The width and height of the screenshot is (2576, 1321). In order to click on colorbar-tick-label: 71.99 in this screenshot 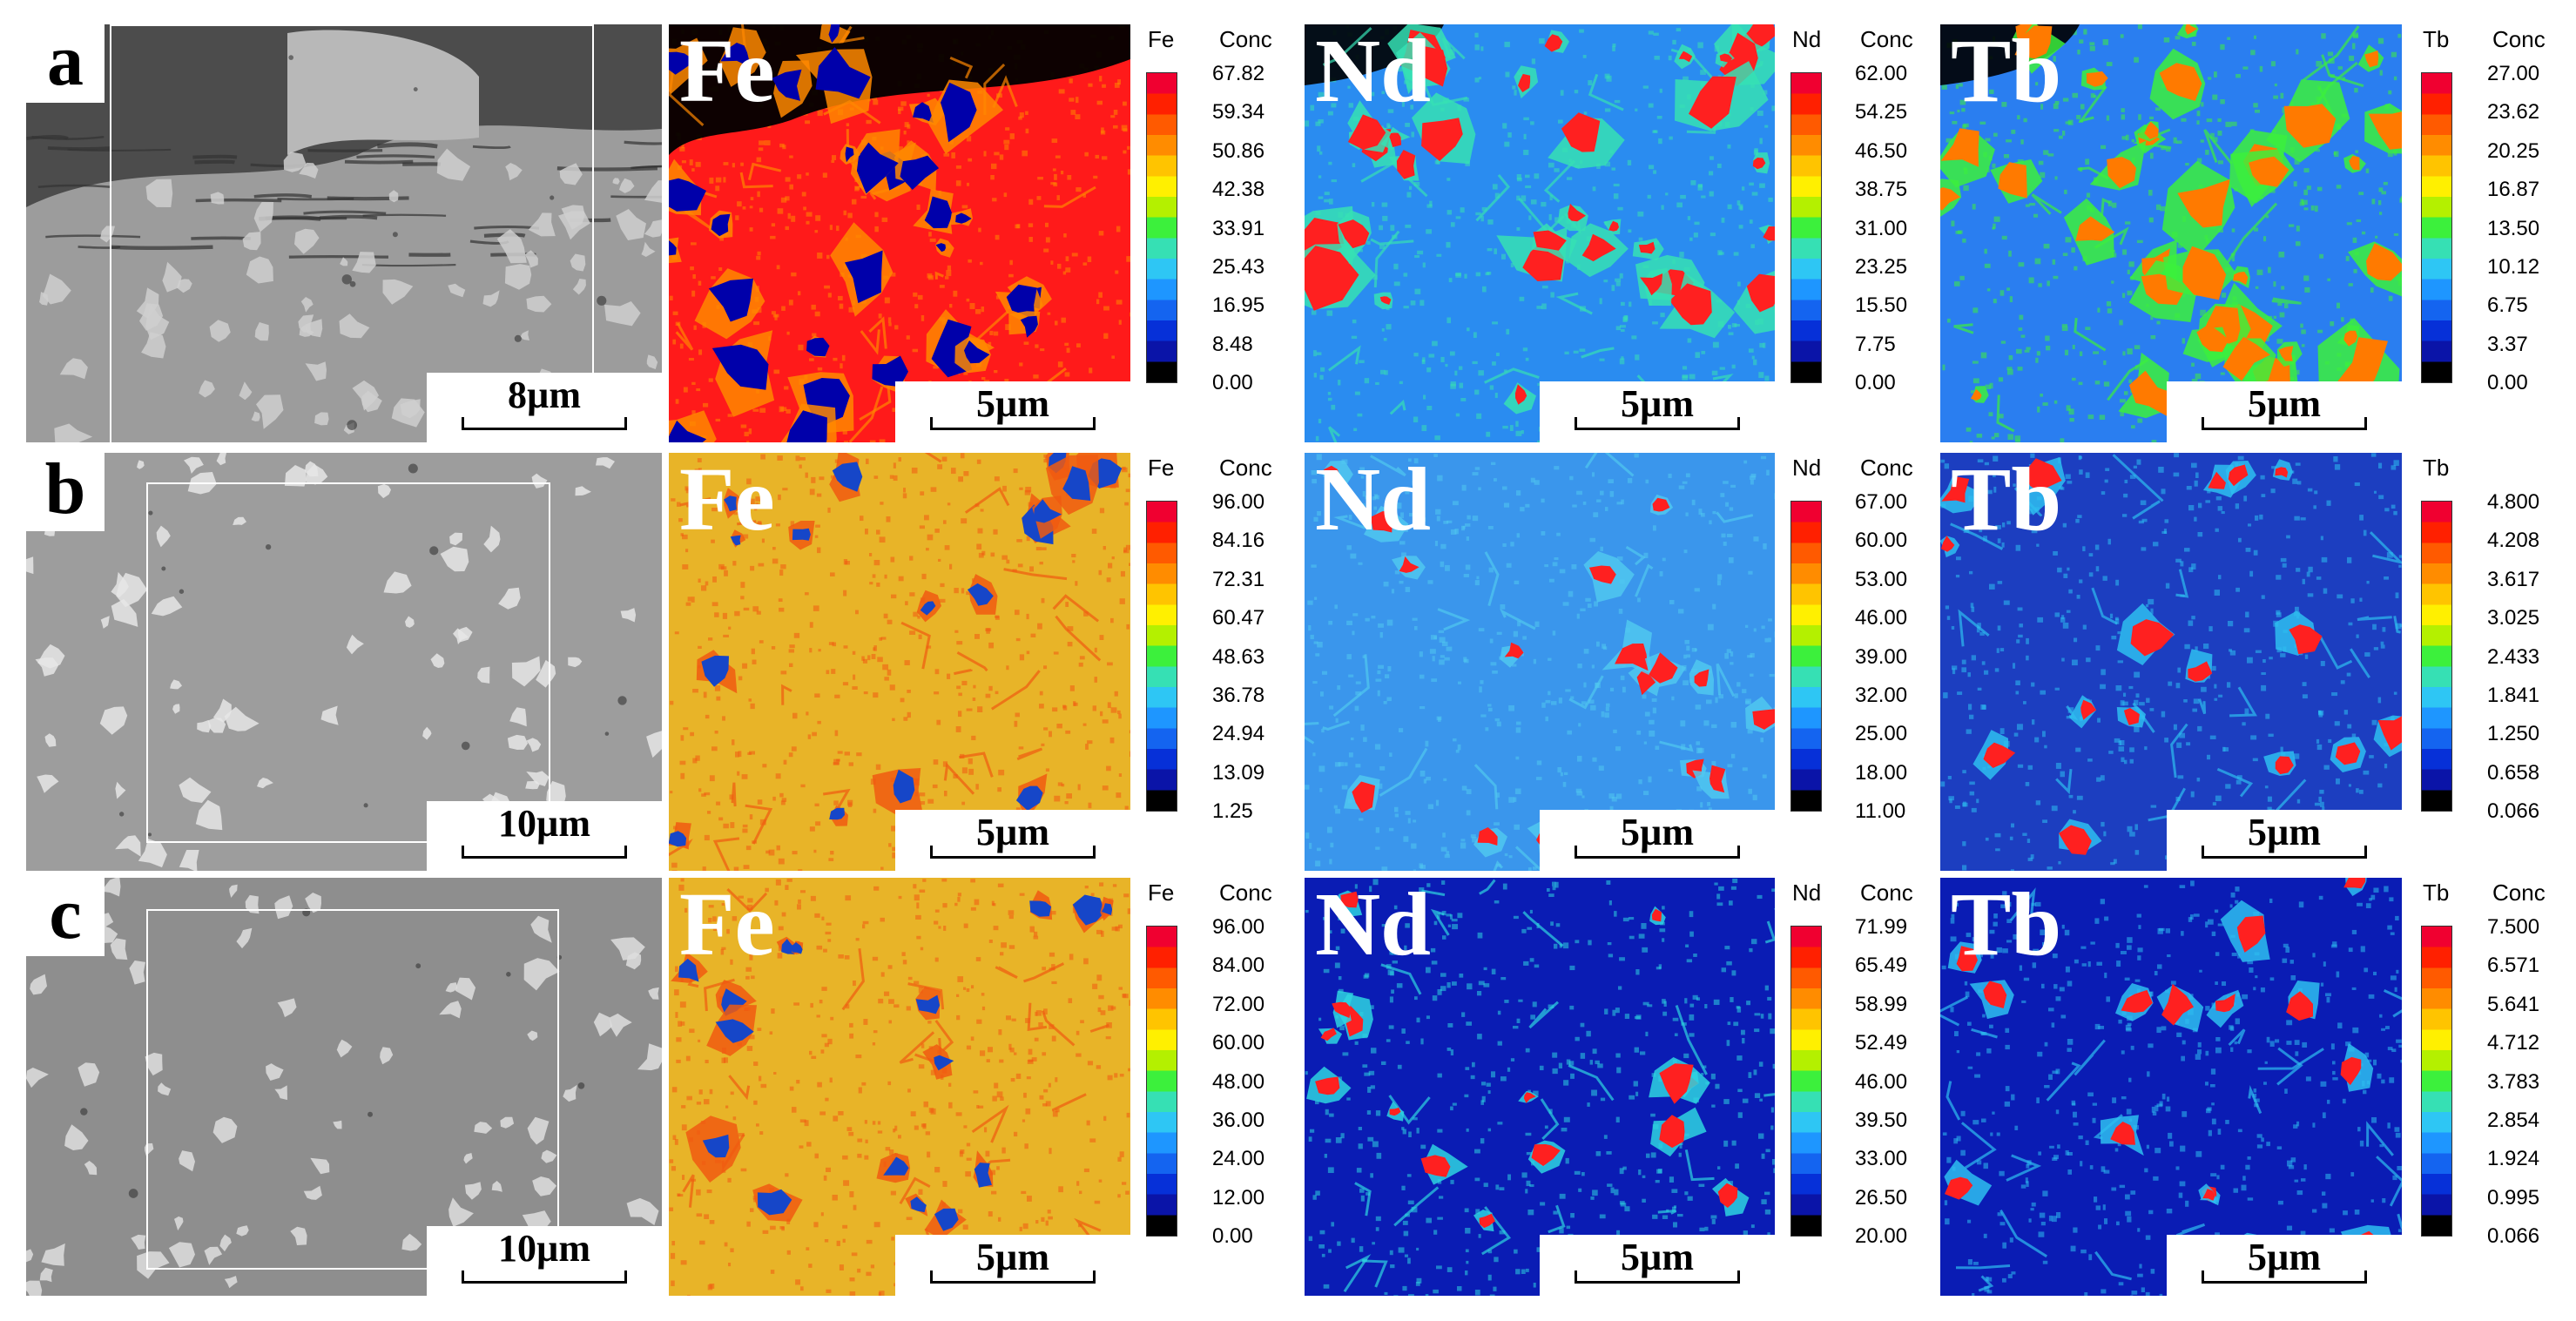, I will do `click(1881, 927)`.